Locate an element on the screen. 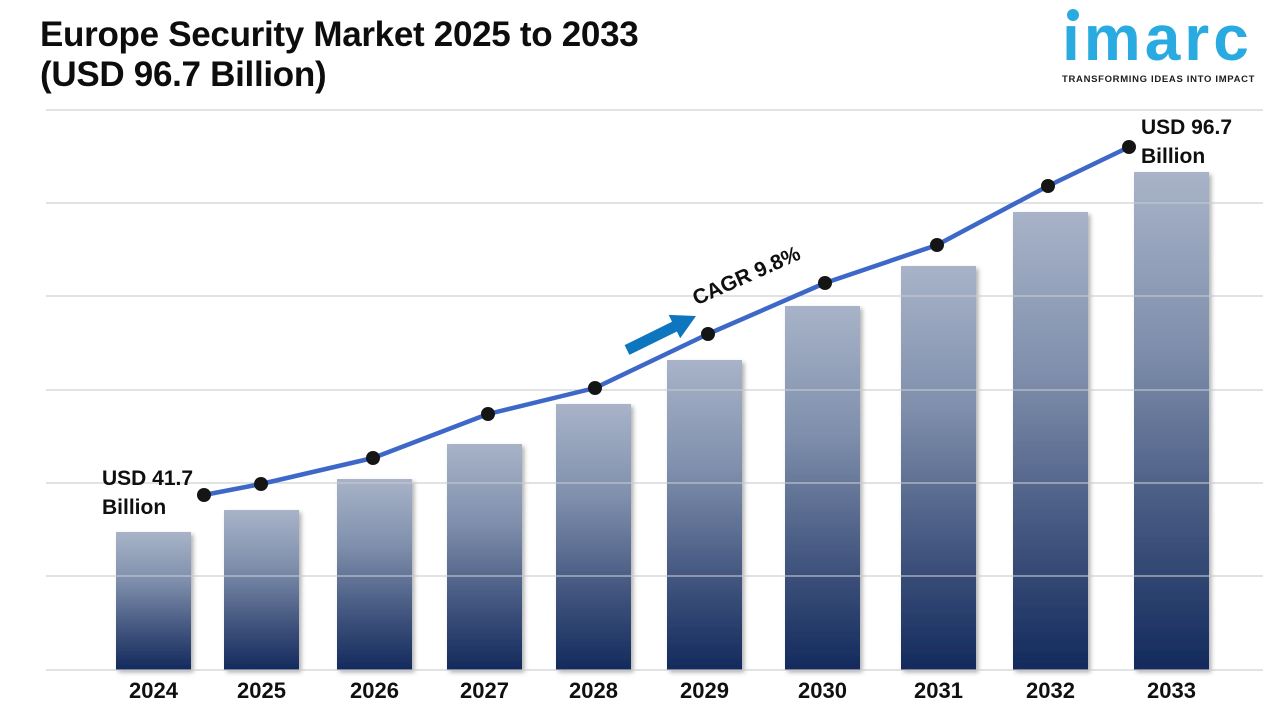  start-value-line1: USD 41.7 is located at coordinates (148, 478).